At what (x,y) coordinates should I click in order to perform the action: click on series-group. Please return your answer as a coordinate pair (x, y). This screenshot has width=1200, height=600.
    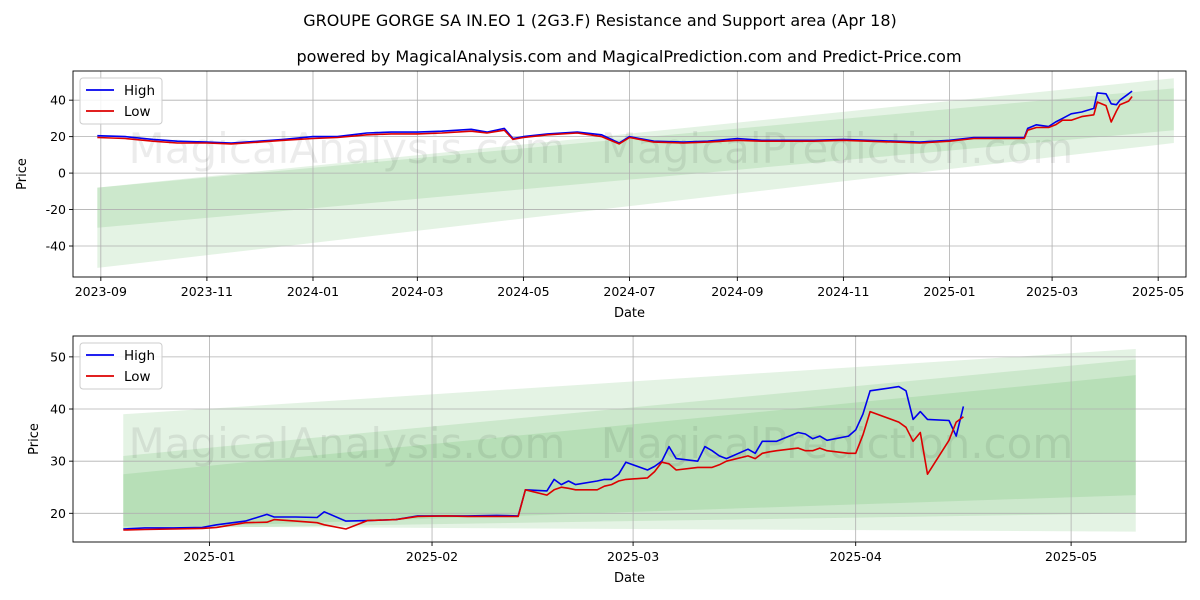
    Looking at the image, I should click on (615, 117).